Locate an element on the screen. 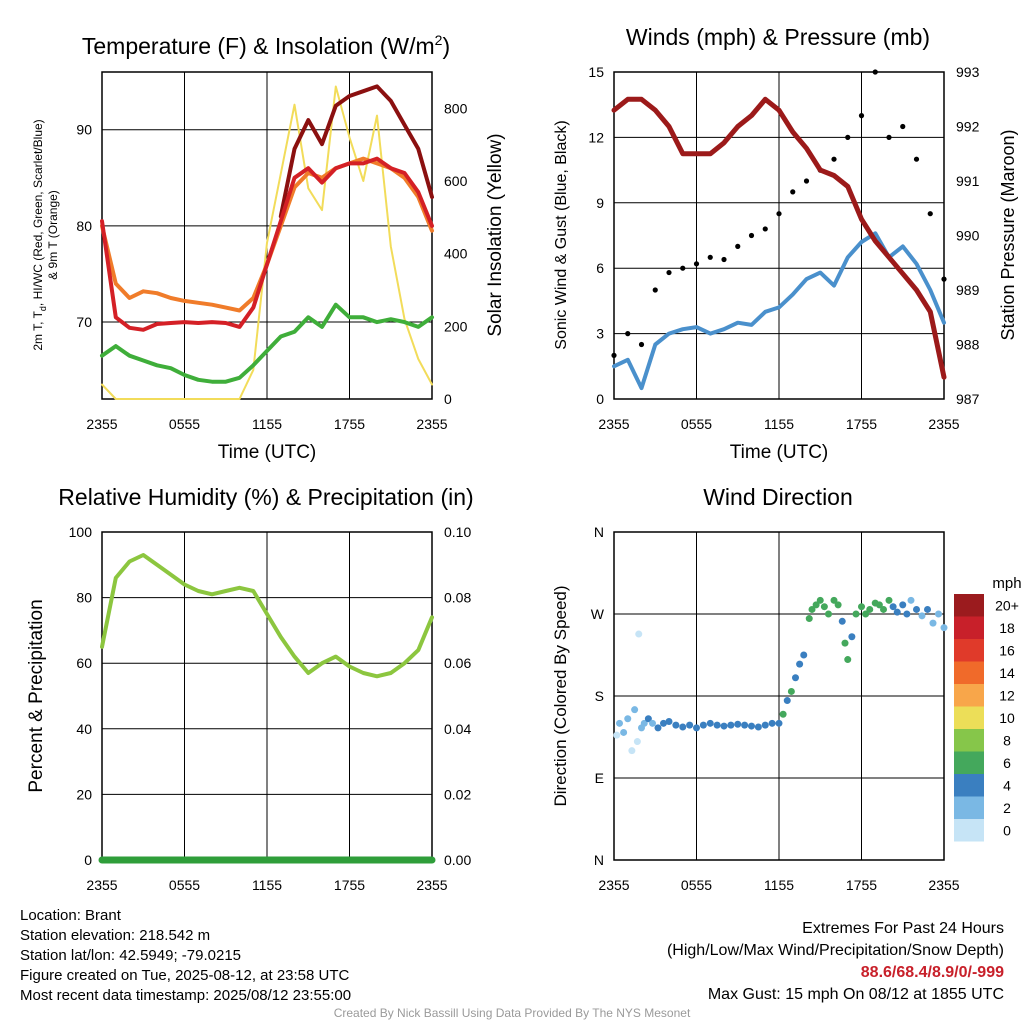 The image size is (1024, 1024). station-latlon: Station lat/lon: 42.5949; -79.0215 is located at coordinates (131, 955).